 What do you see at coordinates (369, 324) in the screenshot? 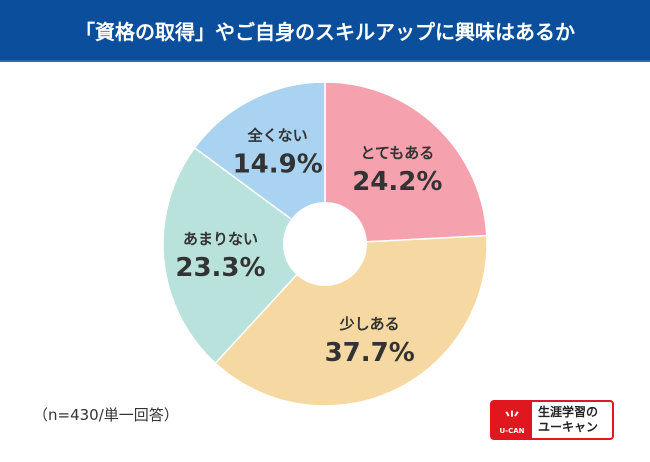
I see `slice-category-label: 少しある` at bounding box center [369, 324].